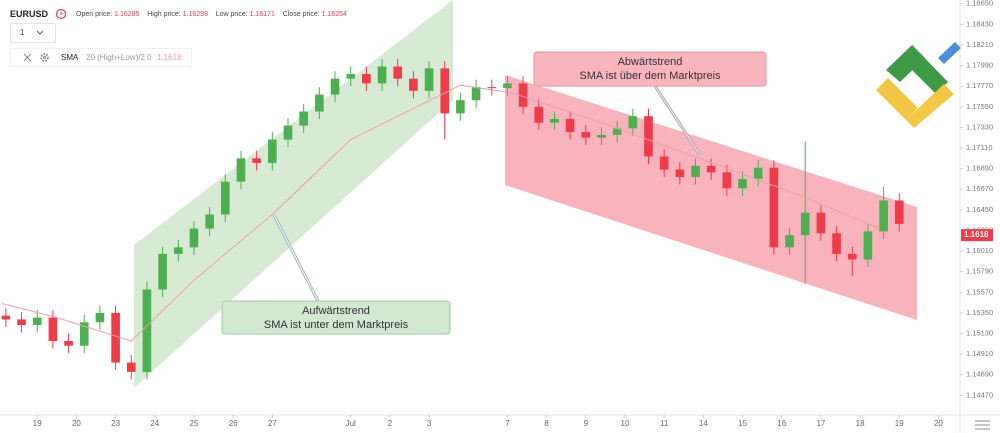 This screenshot has height=433, width=1000. I want to click on indicator-params: 20 (High+Low)/2 0, so click(119, 57).